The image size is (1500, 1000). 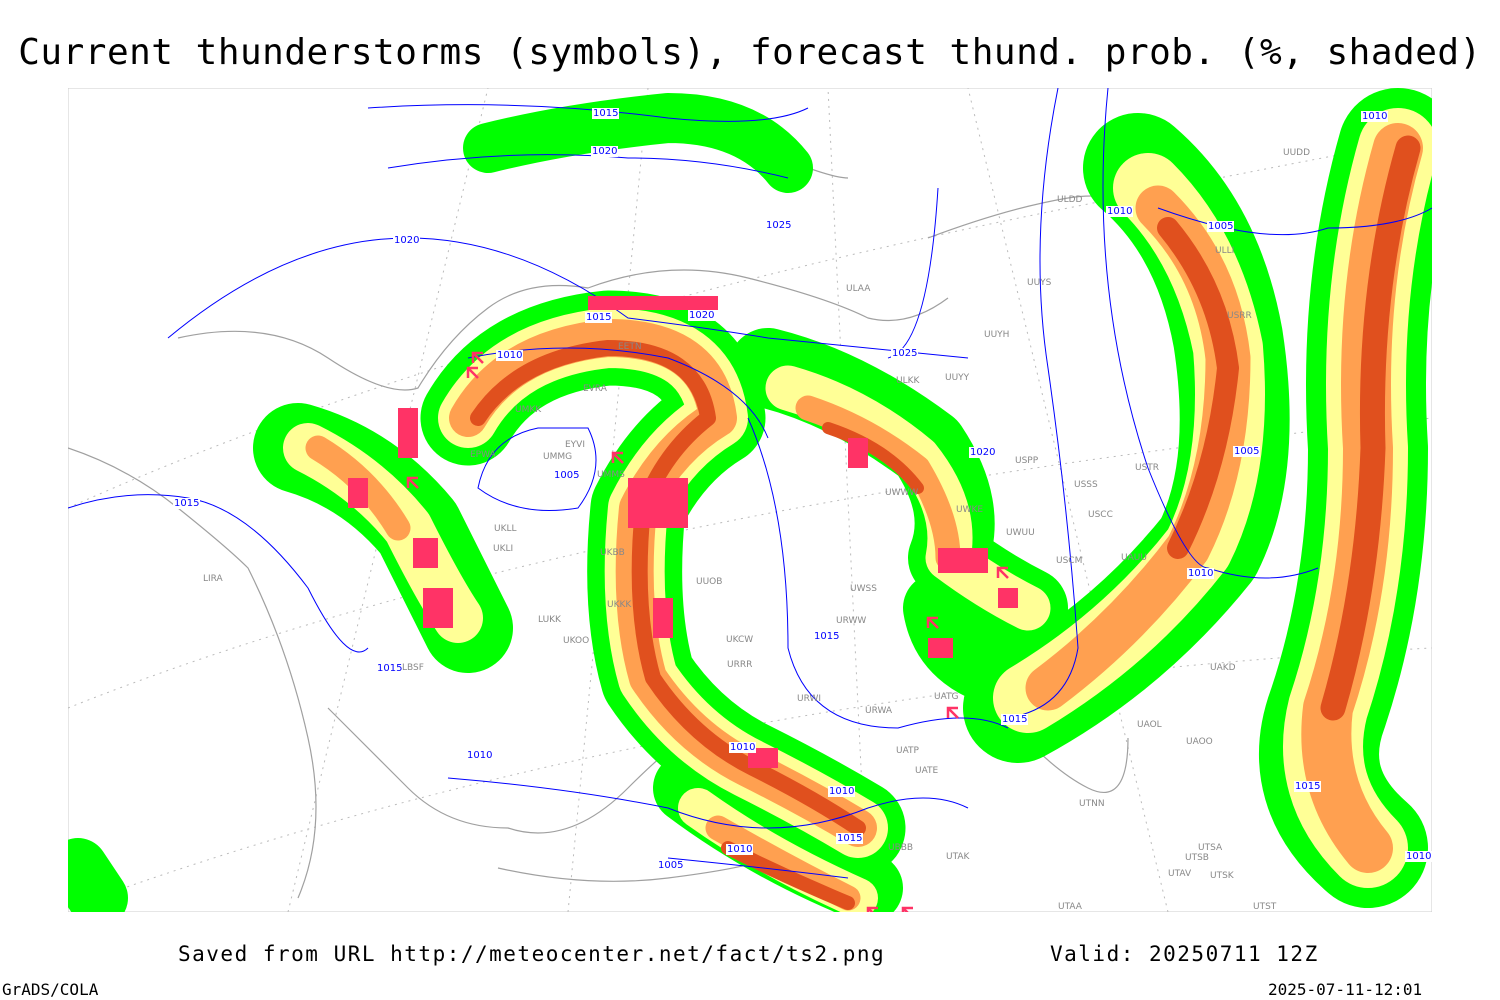 I want to click on station-label: UTSB, so click(x=1197, y=858).